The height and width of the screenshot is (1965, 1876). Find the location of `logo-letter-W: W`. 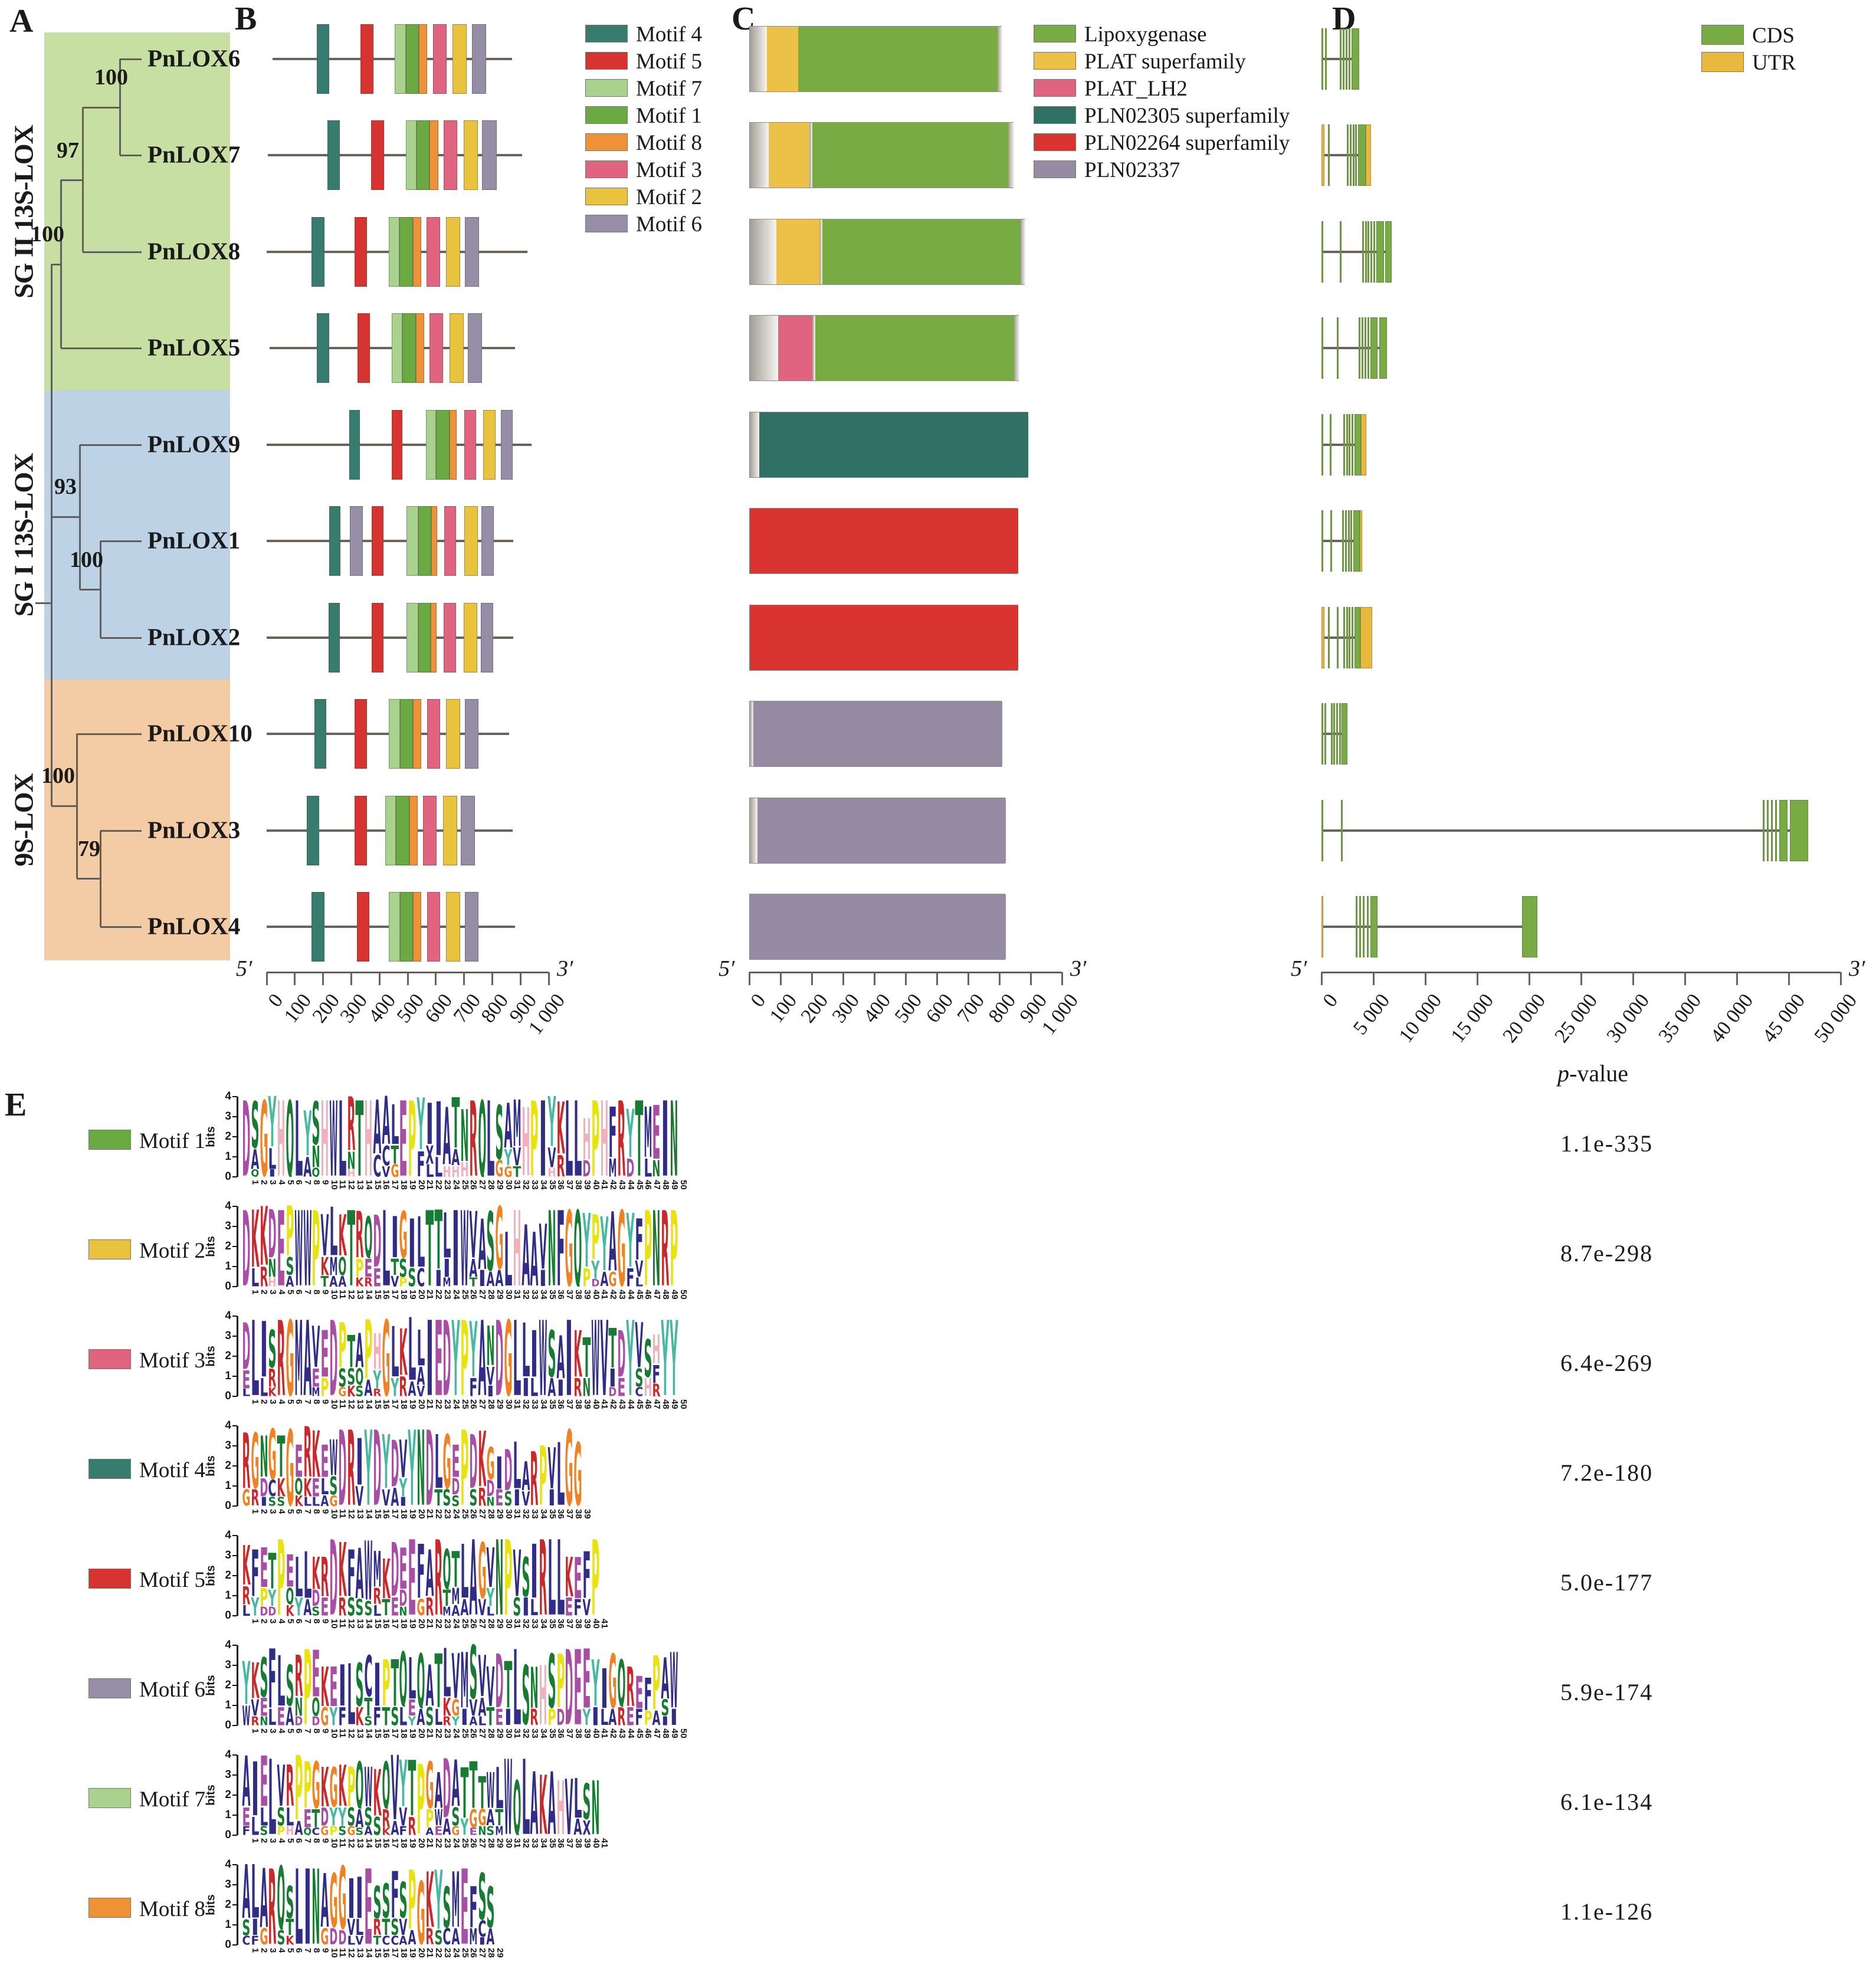

logo-letter-W: W is located at coordinates (333, 1140).